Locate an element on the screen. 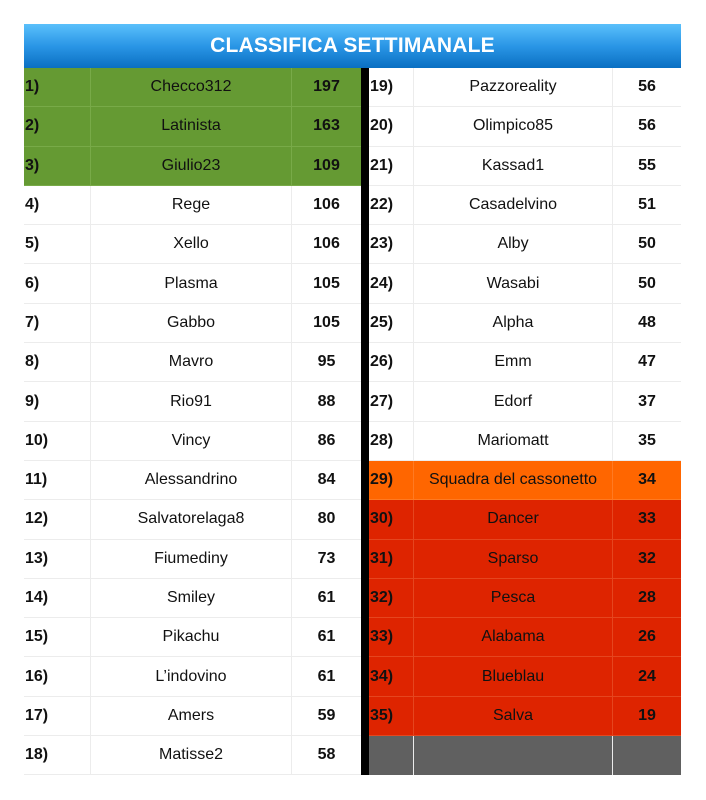 The height and width of the screenshot is (800, 706). score-cell: 33 is located at coordinates (647, 519).